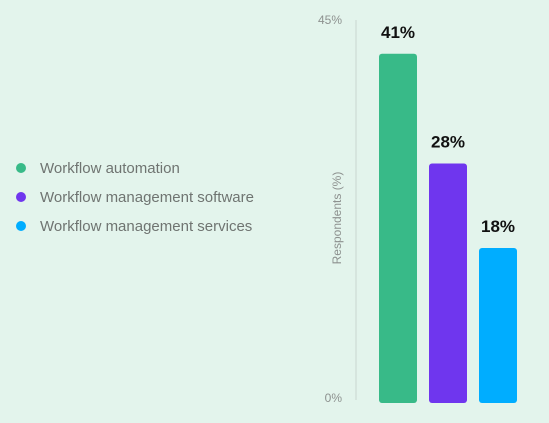 The height and width of the screenshot is (423, 549). I want to click on legend-label: Workflow automation, so click(110, 168).